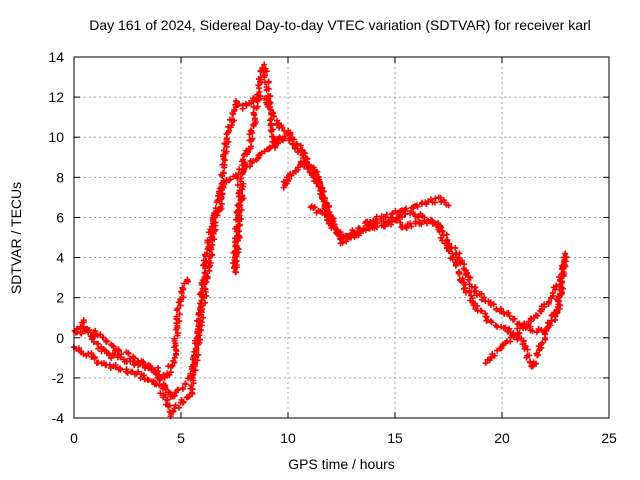  I want to click on y-tick-label: 4, so click(60, 258).